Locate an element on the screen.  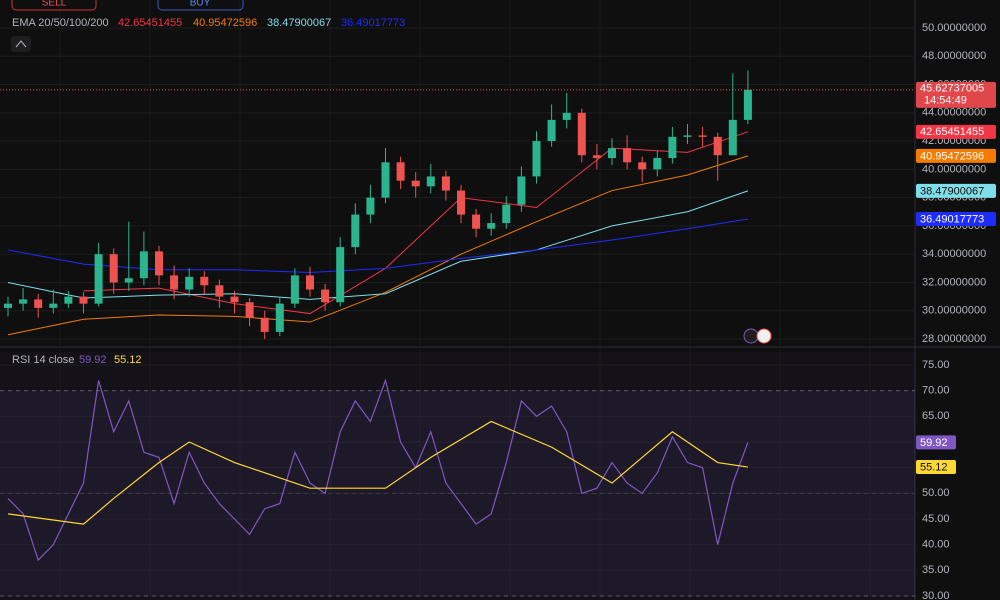
y-tick-label: 40.00000000 is located at coordinates (954, 169).